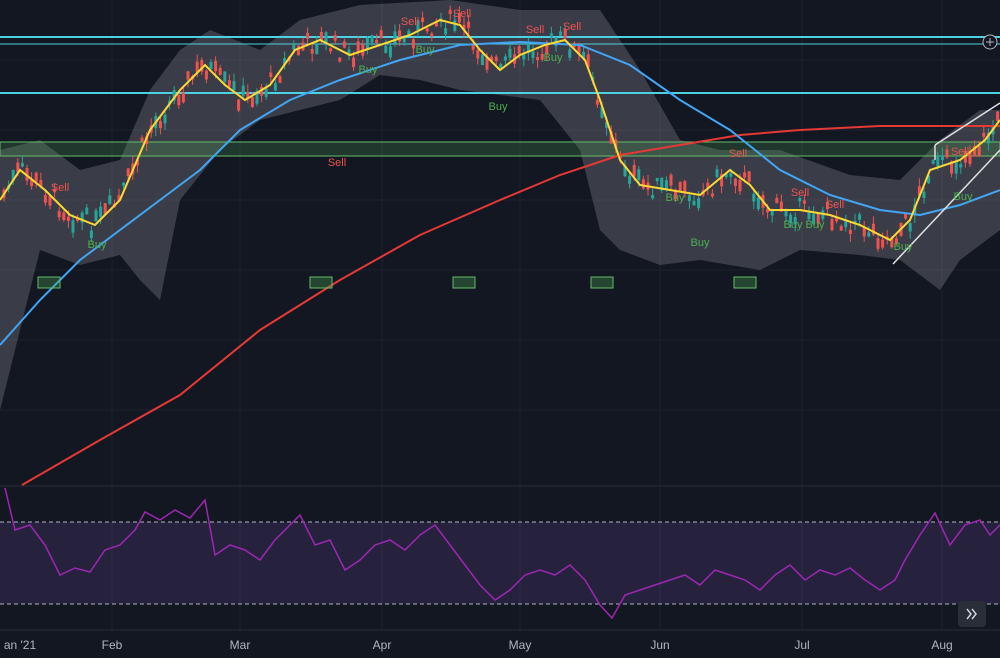 This screenshot has width=1000, height=658. I want to click on scroll-button-bg, so click(972, 614).